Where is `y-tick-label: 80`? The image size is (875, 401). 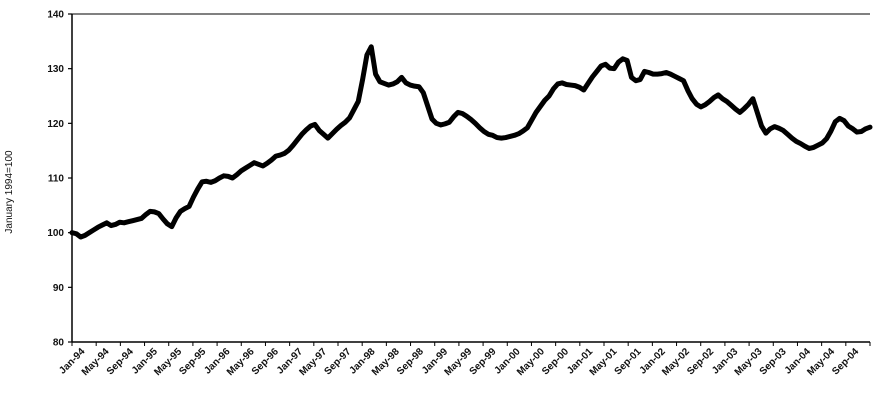
y-tick-label: 80 is located at coordinates (59, 343).